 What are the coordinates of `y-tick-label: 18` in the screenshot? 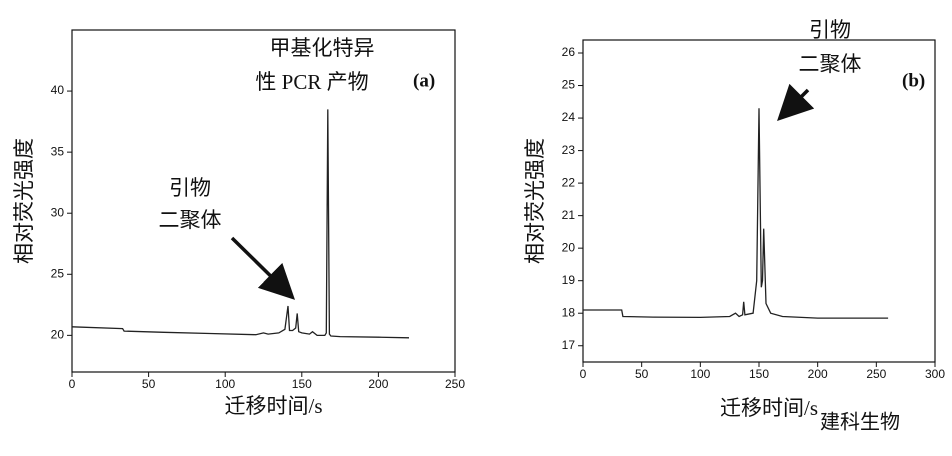 It's located at (569, 312).